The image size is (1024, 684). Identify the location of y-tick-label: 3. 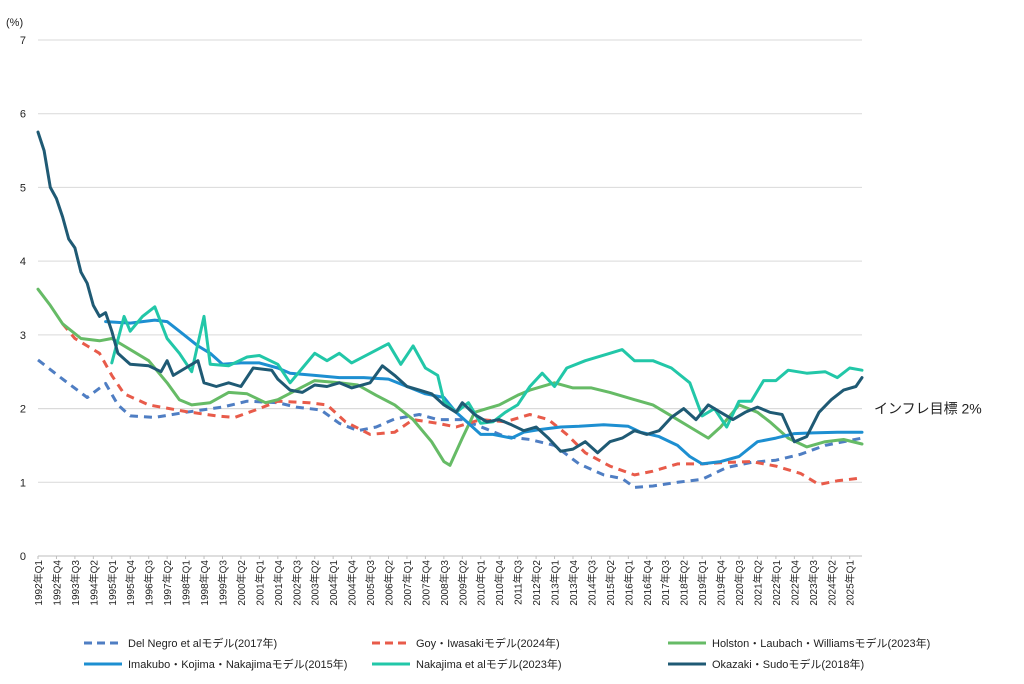
(23, 336).